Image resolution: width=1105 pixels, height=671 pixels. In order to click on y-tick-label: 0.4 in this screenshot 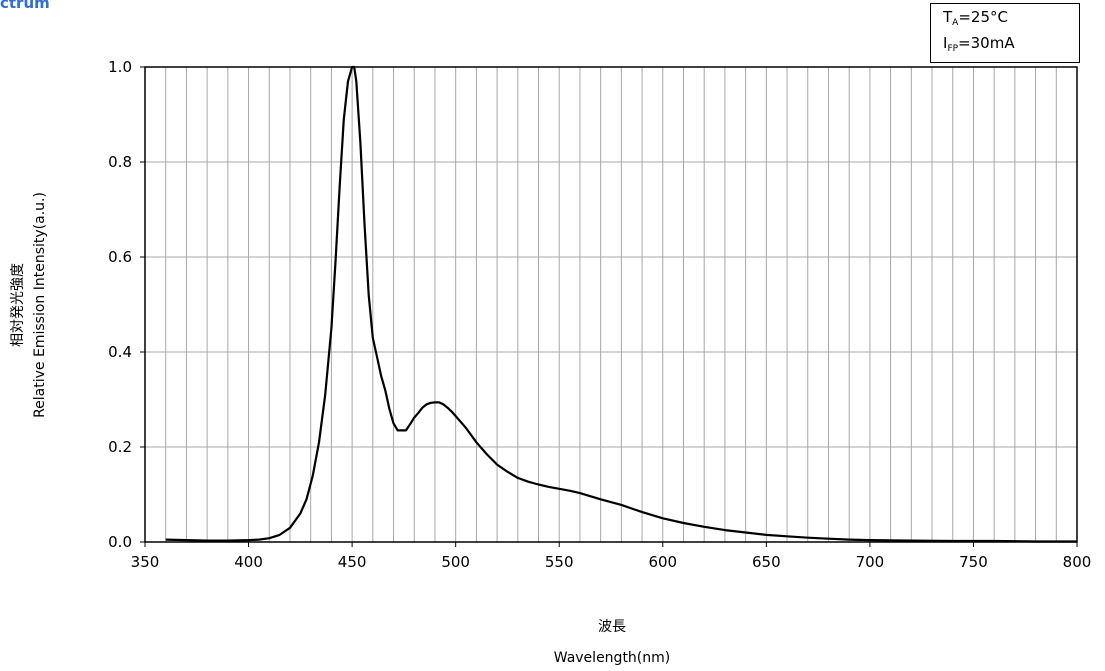, I will do `click(120, 352)`.